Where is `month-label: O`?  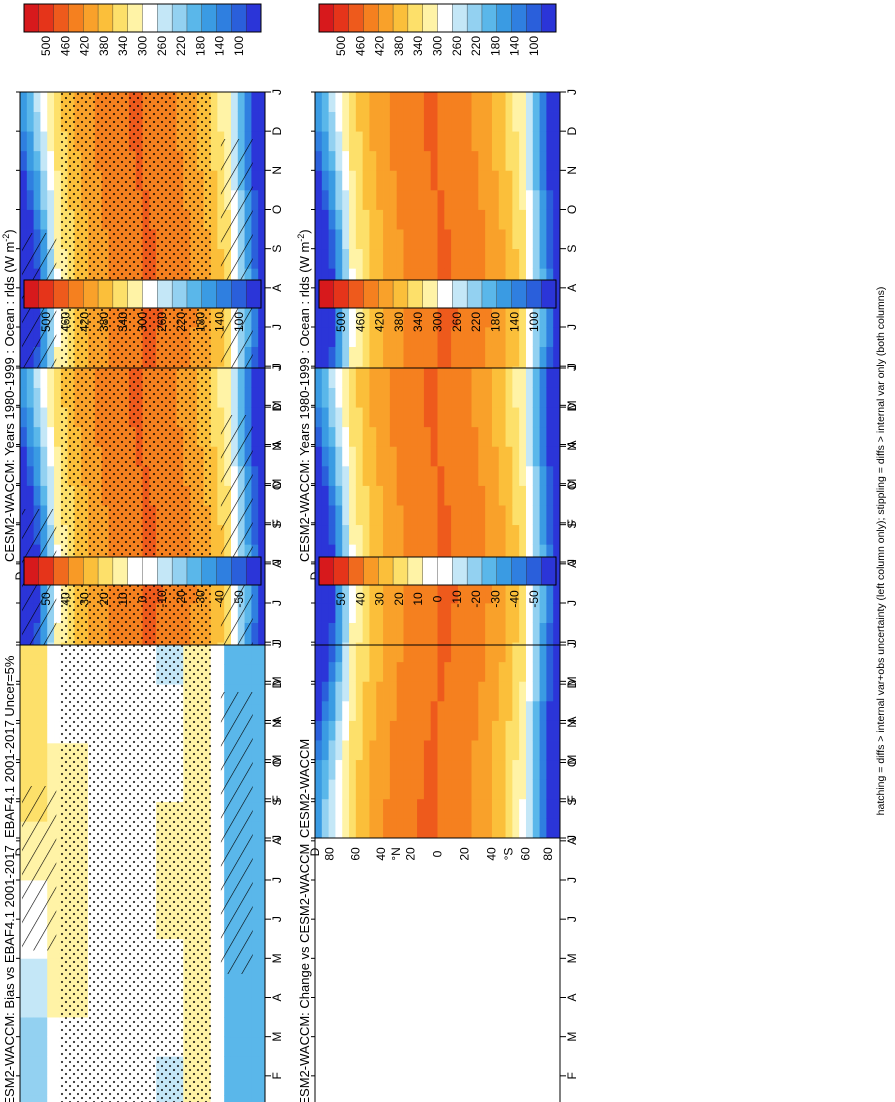
month-label: O is located at coordinates (277, 485).